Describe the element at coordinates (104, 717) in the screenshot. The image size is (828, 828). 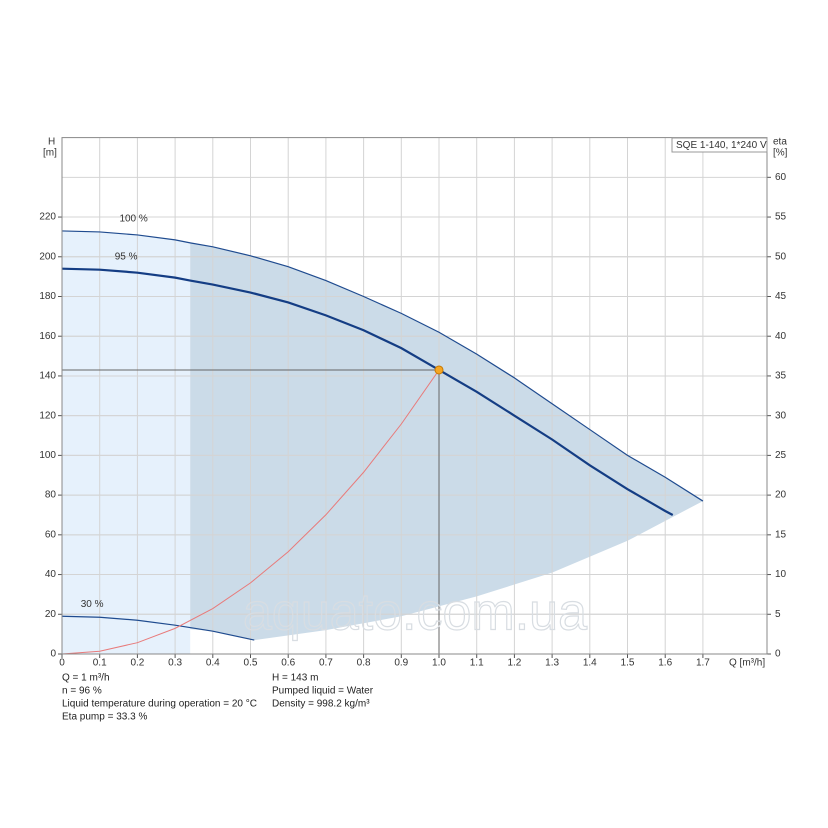
I see `info-text: Eta pump = 33.3 %` at that location.